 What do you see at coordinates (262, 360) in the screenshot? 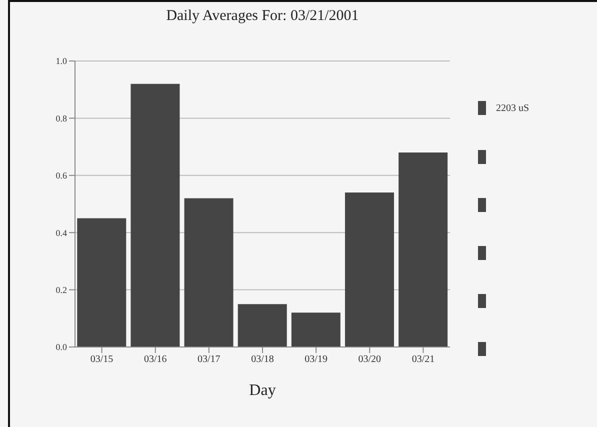
I see `x-tick-label: 03/18` at bounding box center [262, 360].